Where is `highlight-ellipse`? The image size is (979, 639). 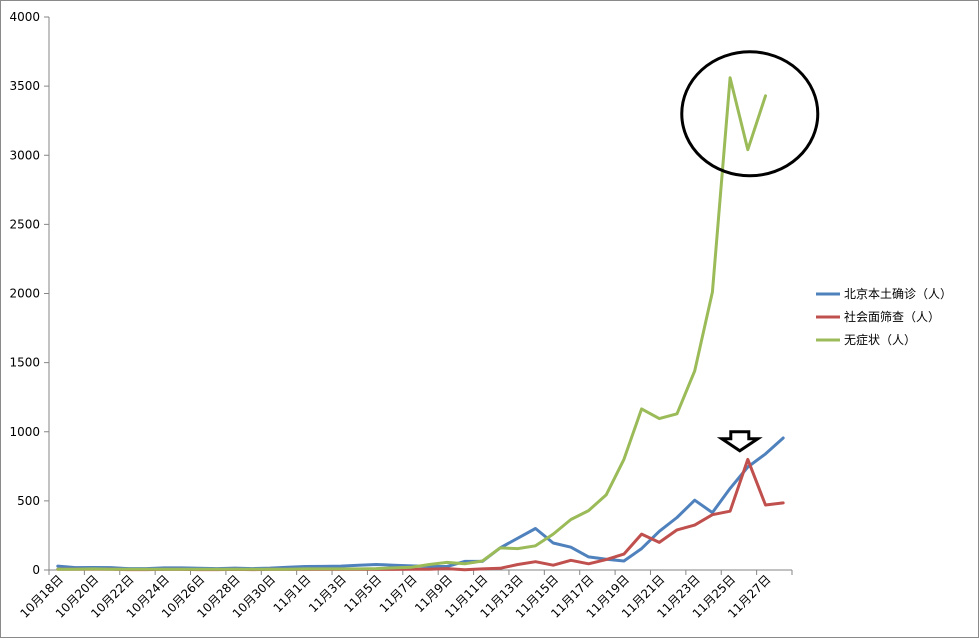
highlight-ellipse is located at coordinates (750, 114).